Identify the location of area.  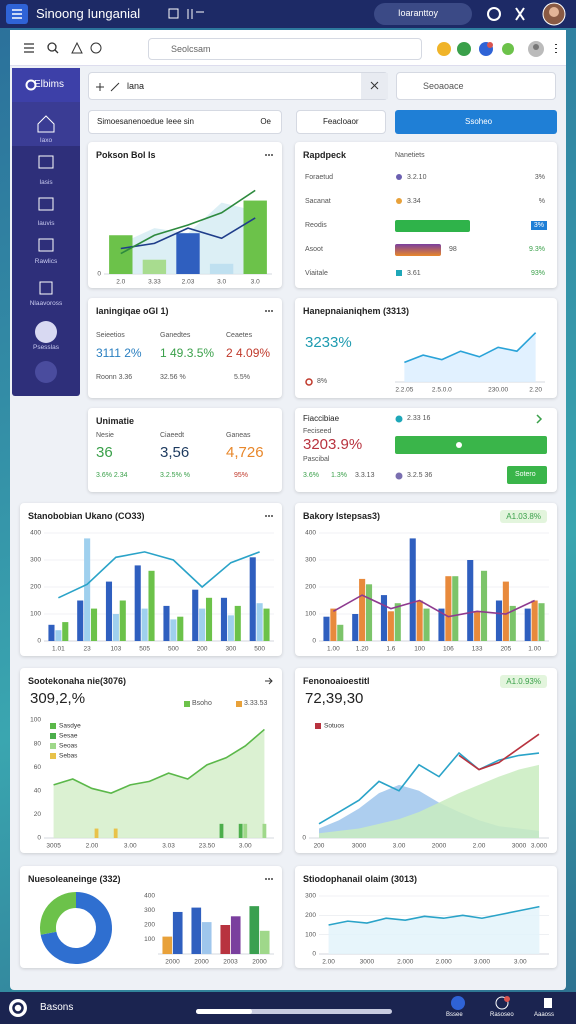
(429, 801).